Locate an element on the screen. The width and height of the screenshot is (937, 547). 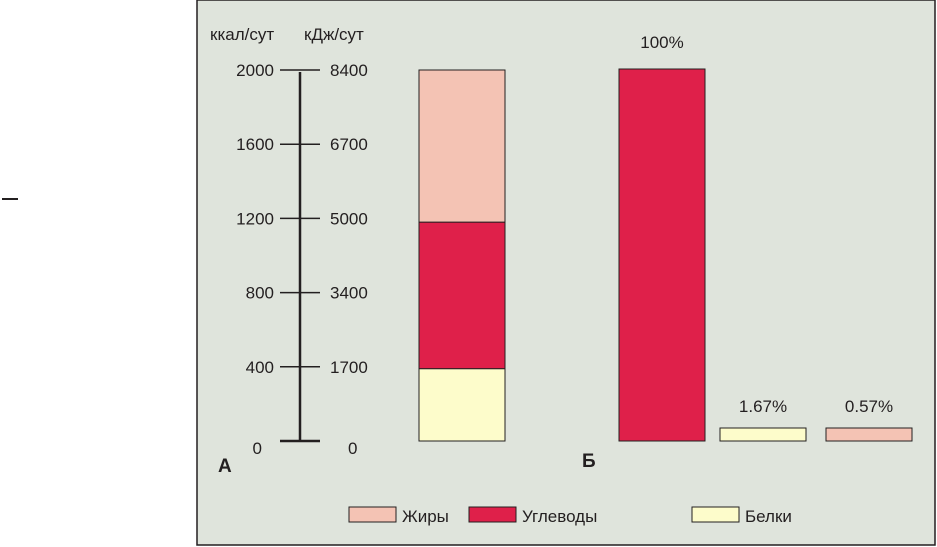
y-tick-label-kj: 1700 is located at coordinates (349, 367).